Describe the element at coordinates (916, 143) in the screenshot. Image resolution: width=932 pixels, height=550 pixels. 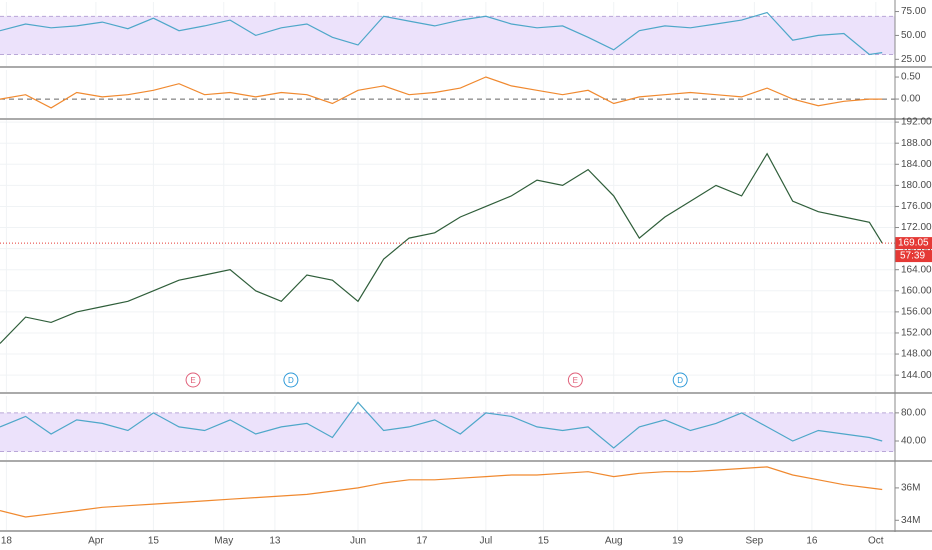
I see `y-tick-label: 188.00` at that location.